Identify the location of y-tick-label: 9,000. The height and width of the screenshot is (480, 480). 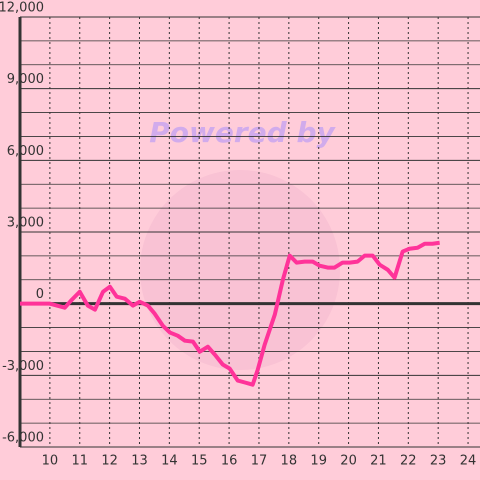
(25, 79).